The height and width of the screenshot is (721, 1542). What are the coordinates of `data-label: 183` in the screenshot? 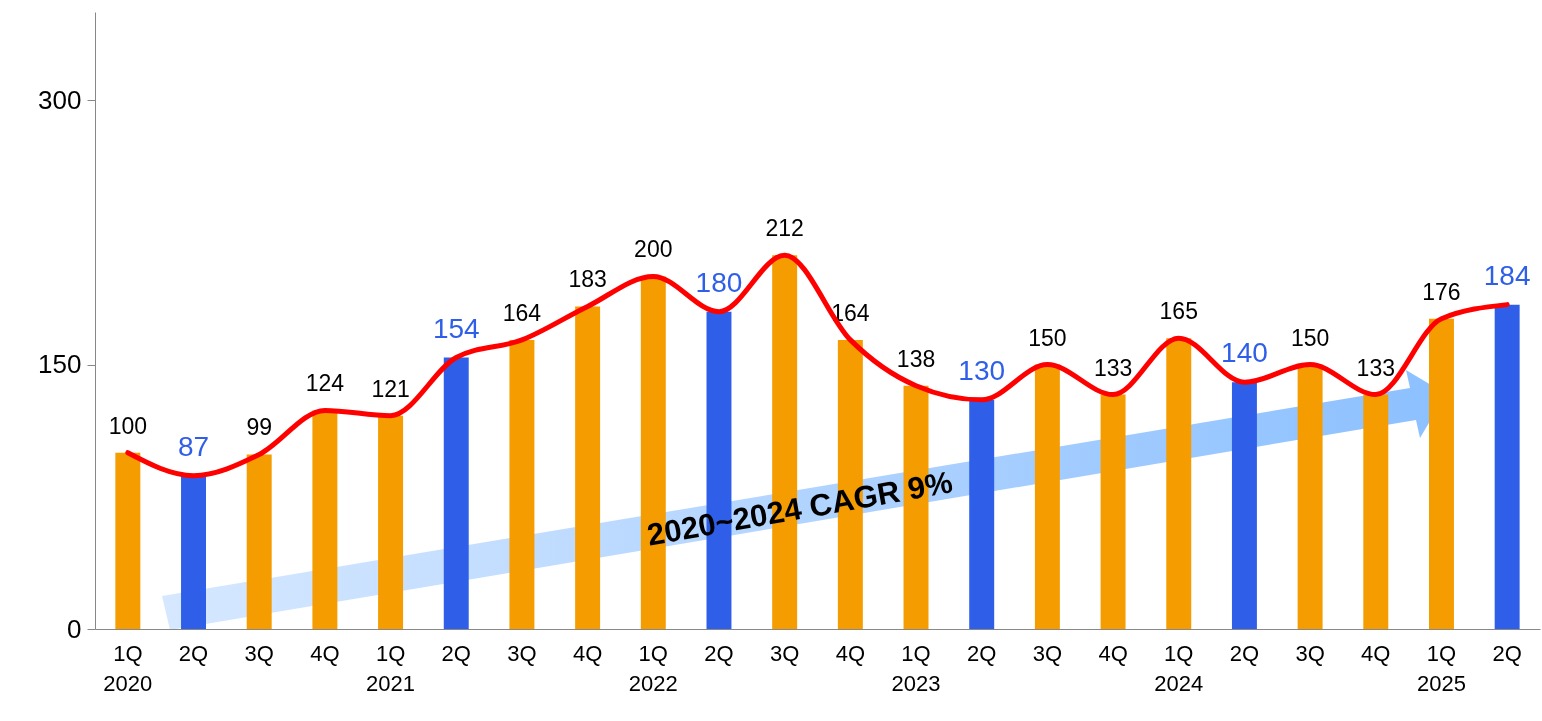 It's located at (587, 279).